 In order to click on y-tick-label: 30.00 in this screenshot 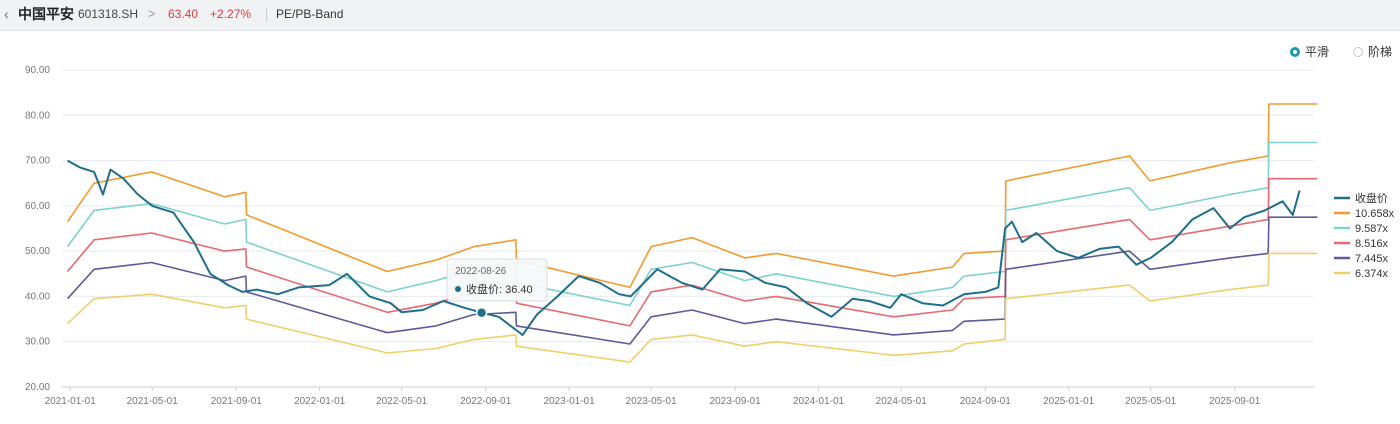, I will do `click(37, 342)`.